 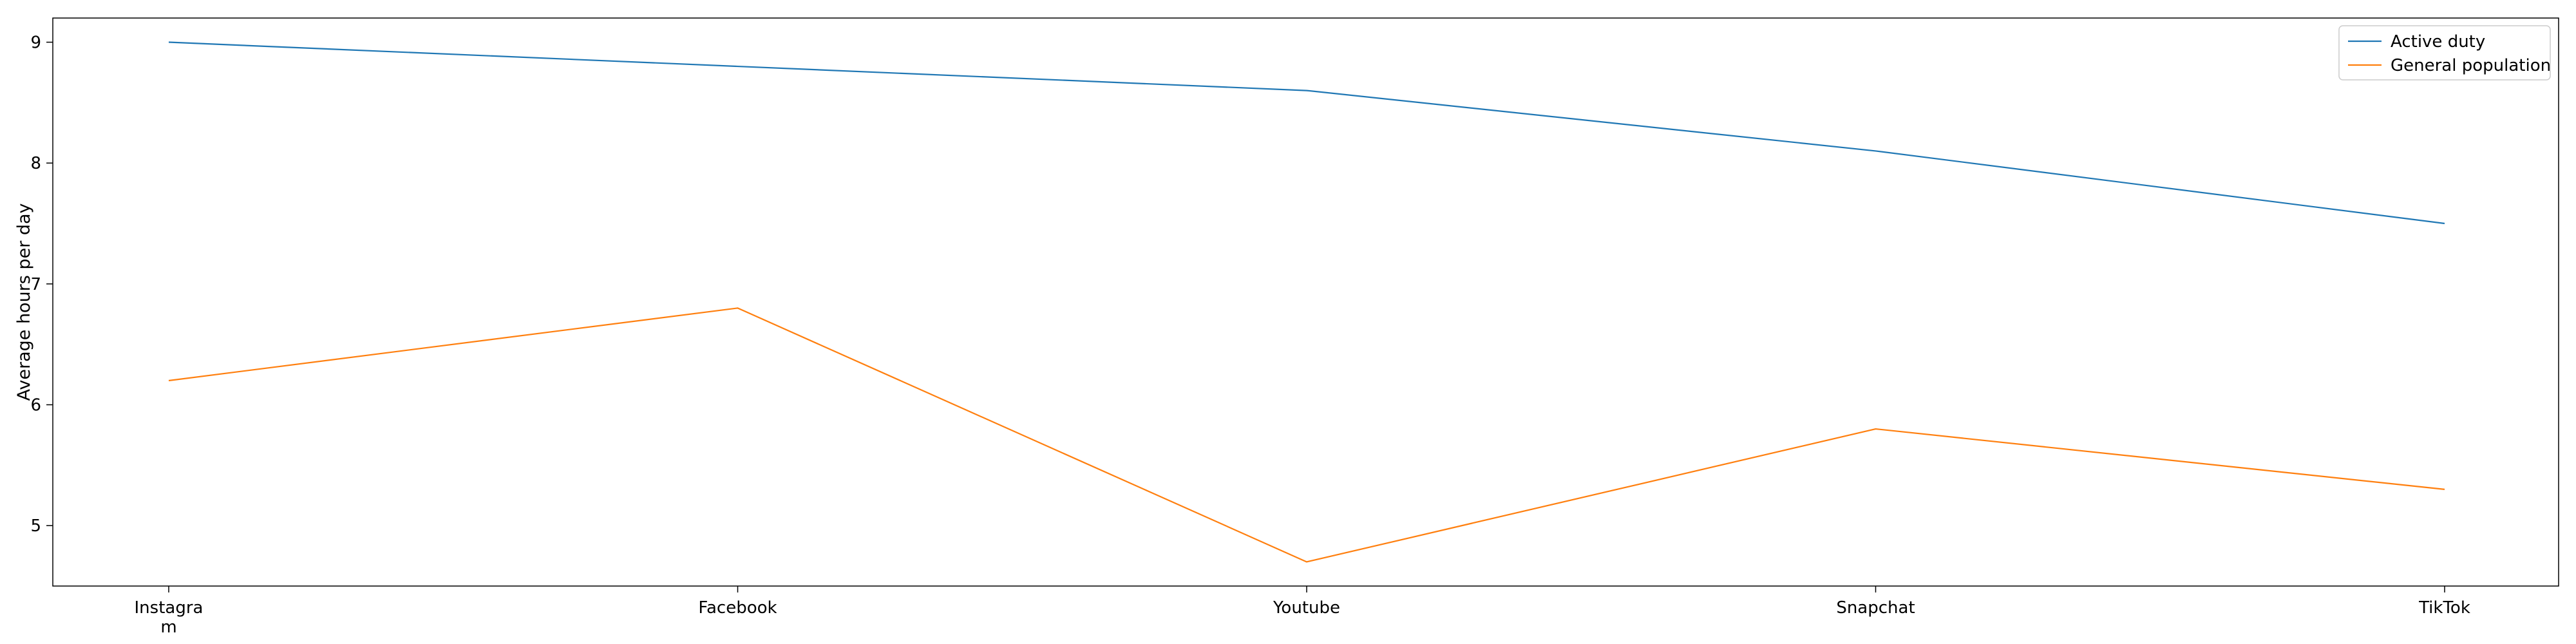 I want to click on legend: Active duty General population, so click(x=2444, y=52).